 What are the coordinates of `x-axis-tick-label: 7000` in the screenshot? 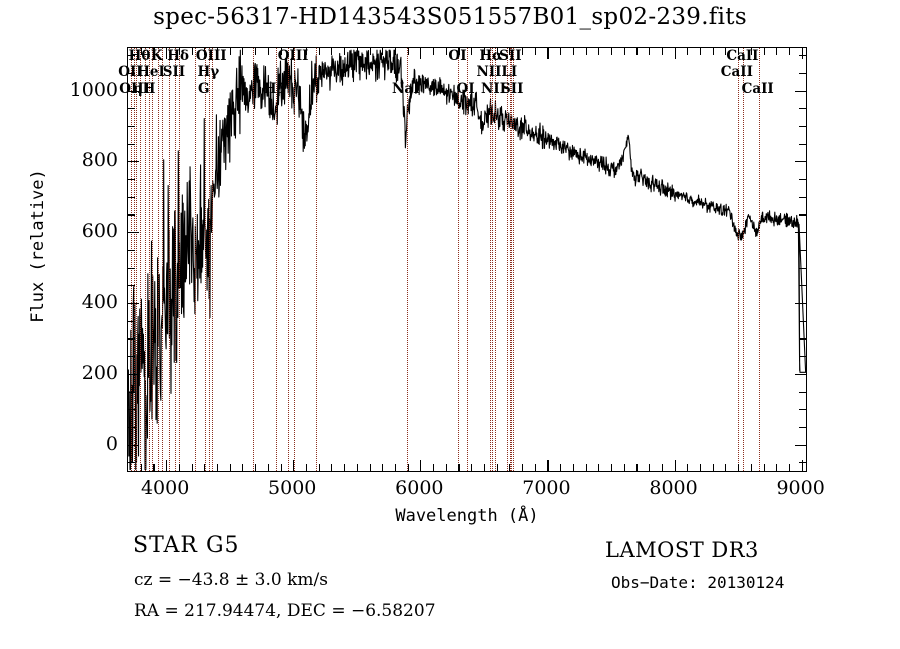 It's located at (546, 488).